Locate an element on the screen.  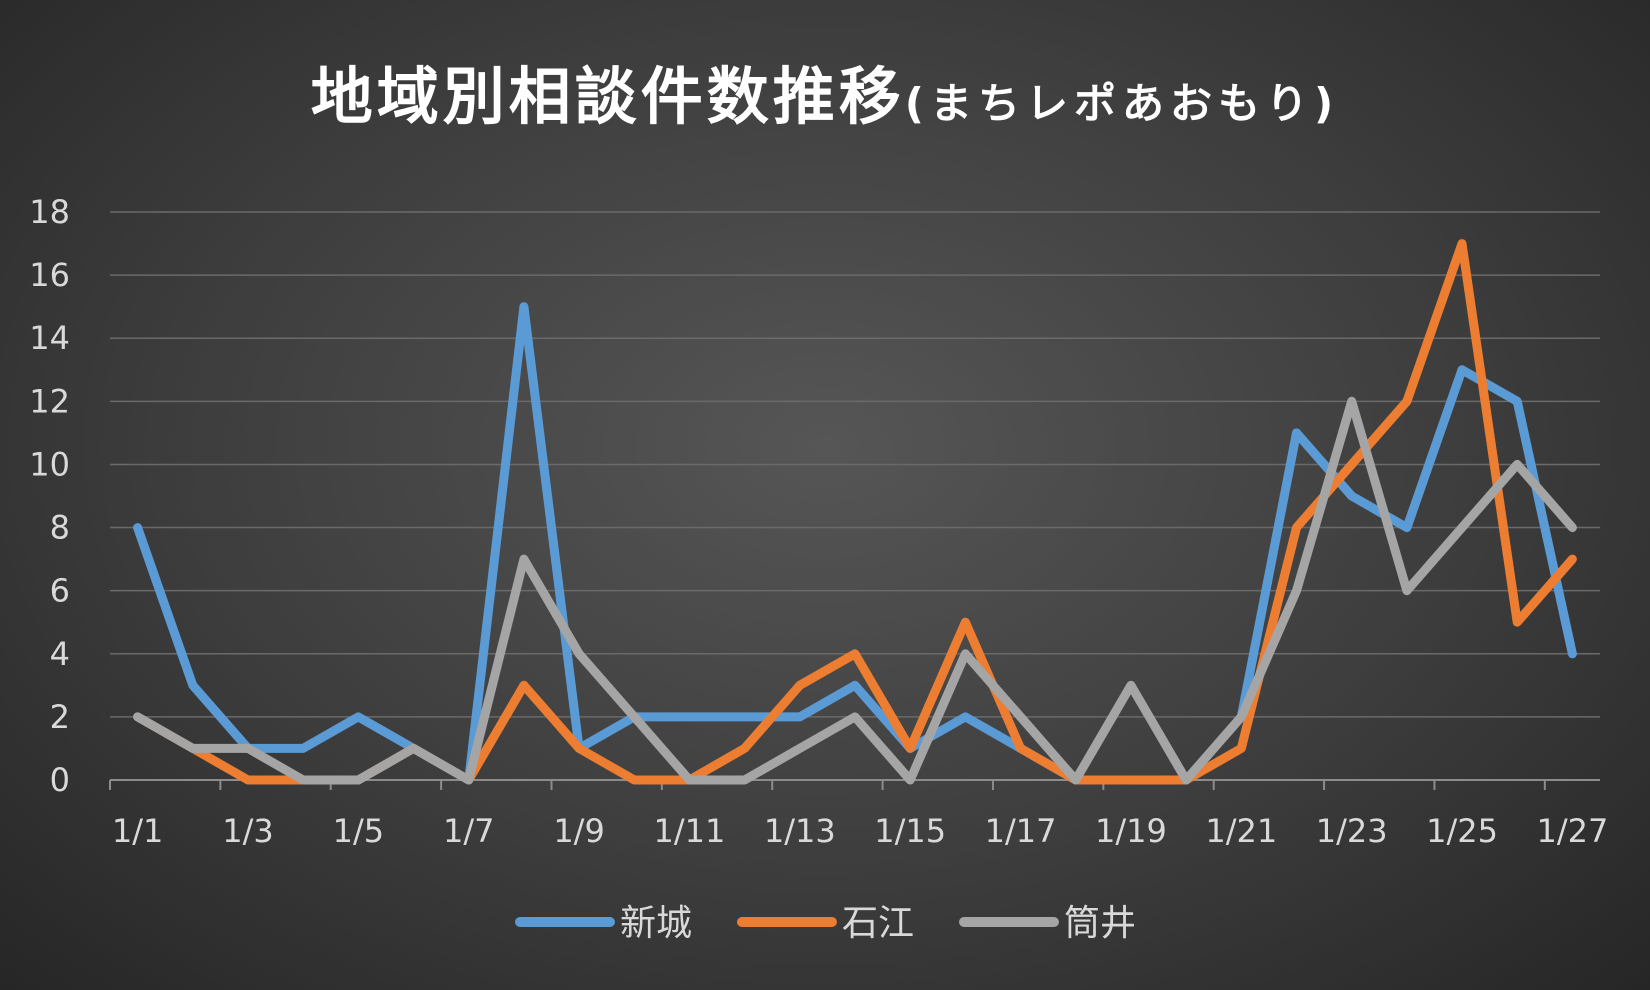
x-tick-label: 1/19 is located at coordinates (1131, 831).